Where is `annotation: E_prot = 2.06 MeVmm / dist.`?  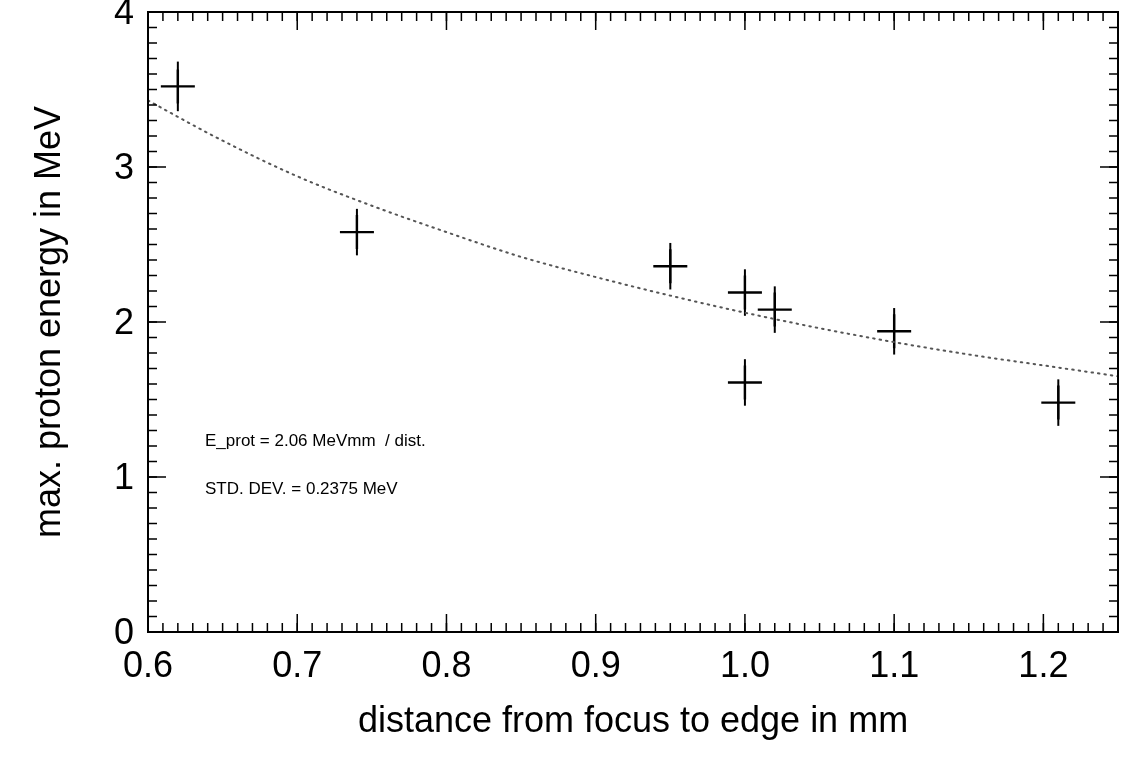
annotation: E_prot = 2.06 MeVmm / dist. is located at coordinates (315, 440).